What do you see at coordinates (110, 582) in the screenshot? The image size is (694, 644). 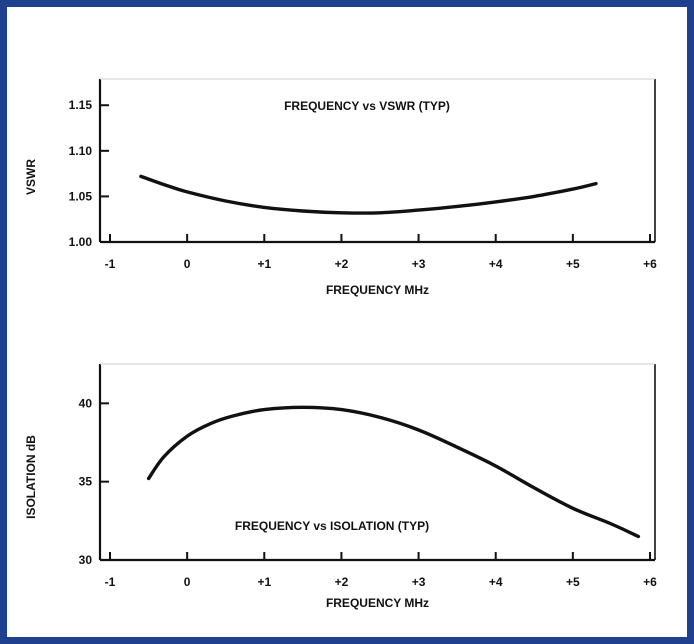 I see `chart2-x-tick-label: -1` at bounding box center [110, 582].